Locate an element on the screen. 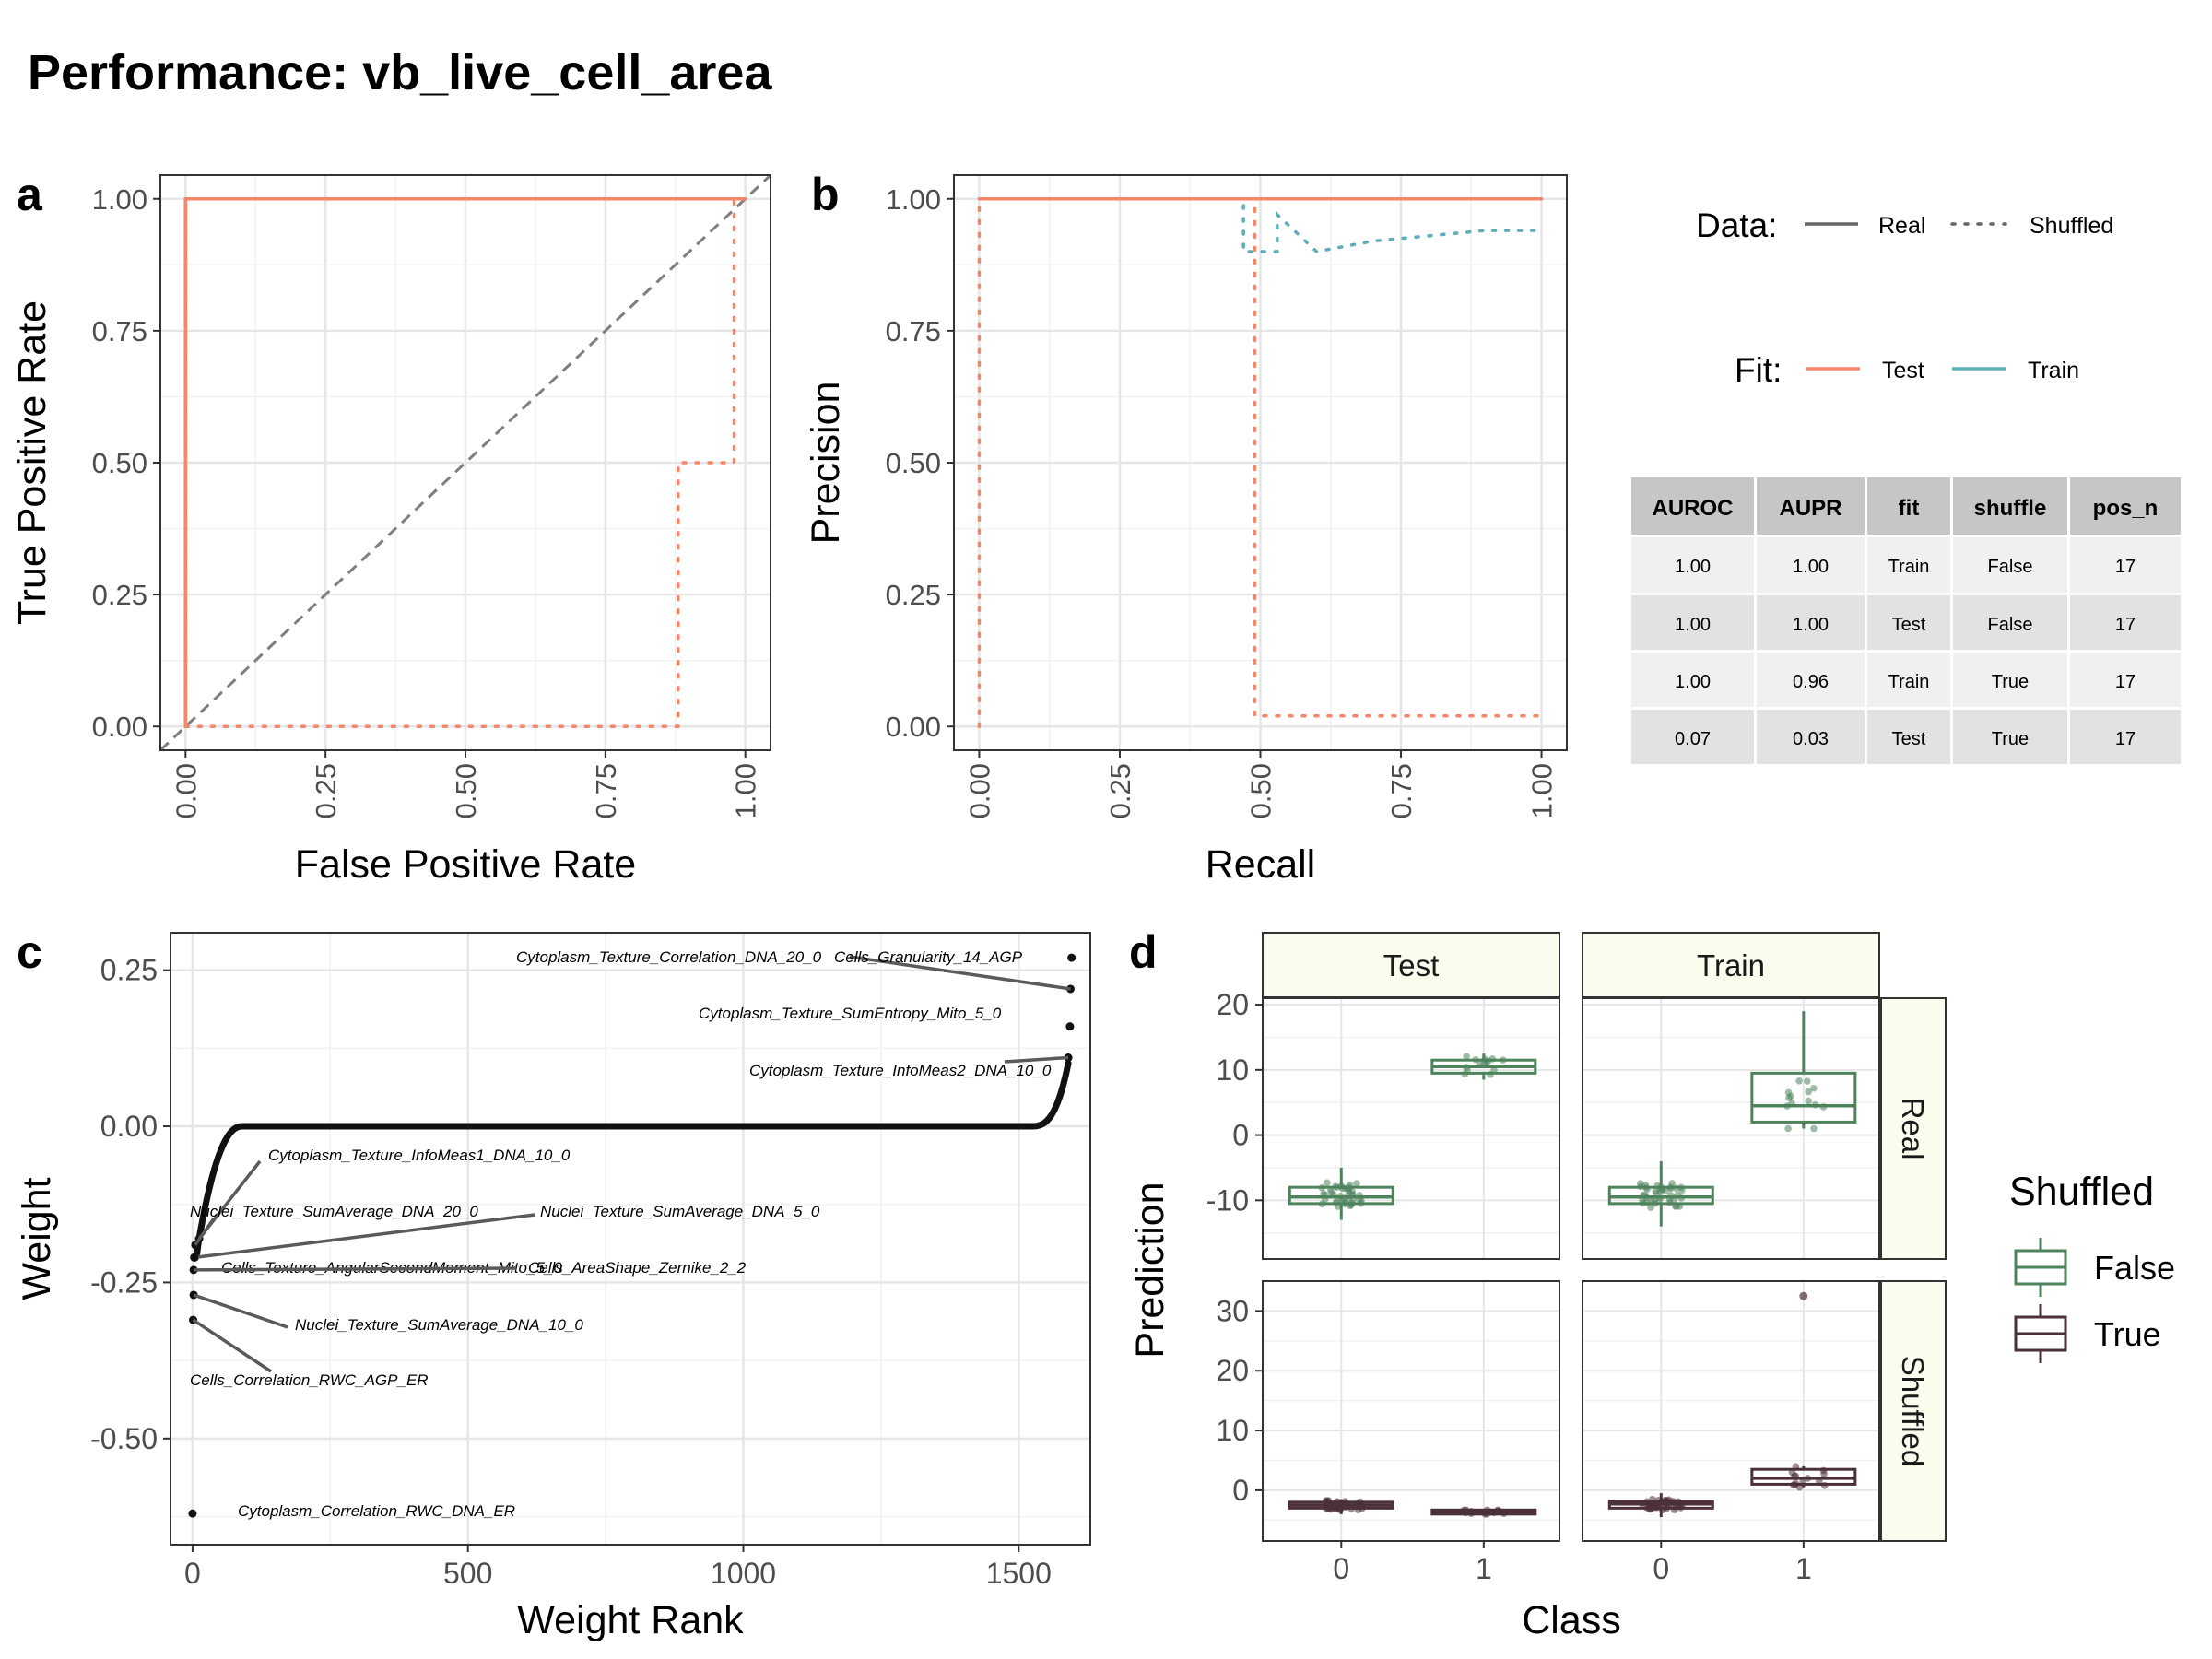 Image resolution: width=2212 pixels, height=1659 pixels. table-cell-text: 0.96 is located at coordinates (1811, 682).